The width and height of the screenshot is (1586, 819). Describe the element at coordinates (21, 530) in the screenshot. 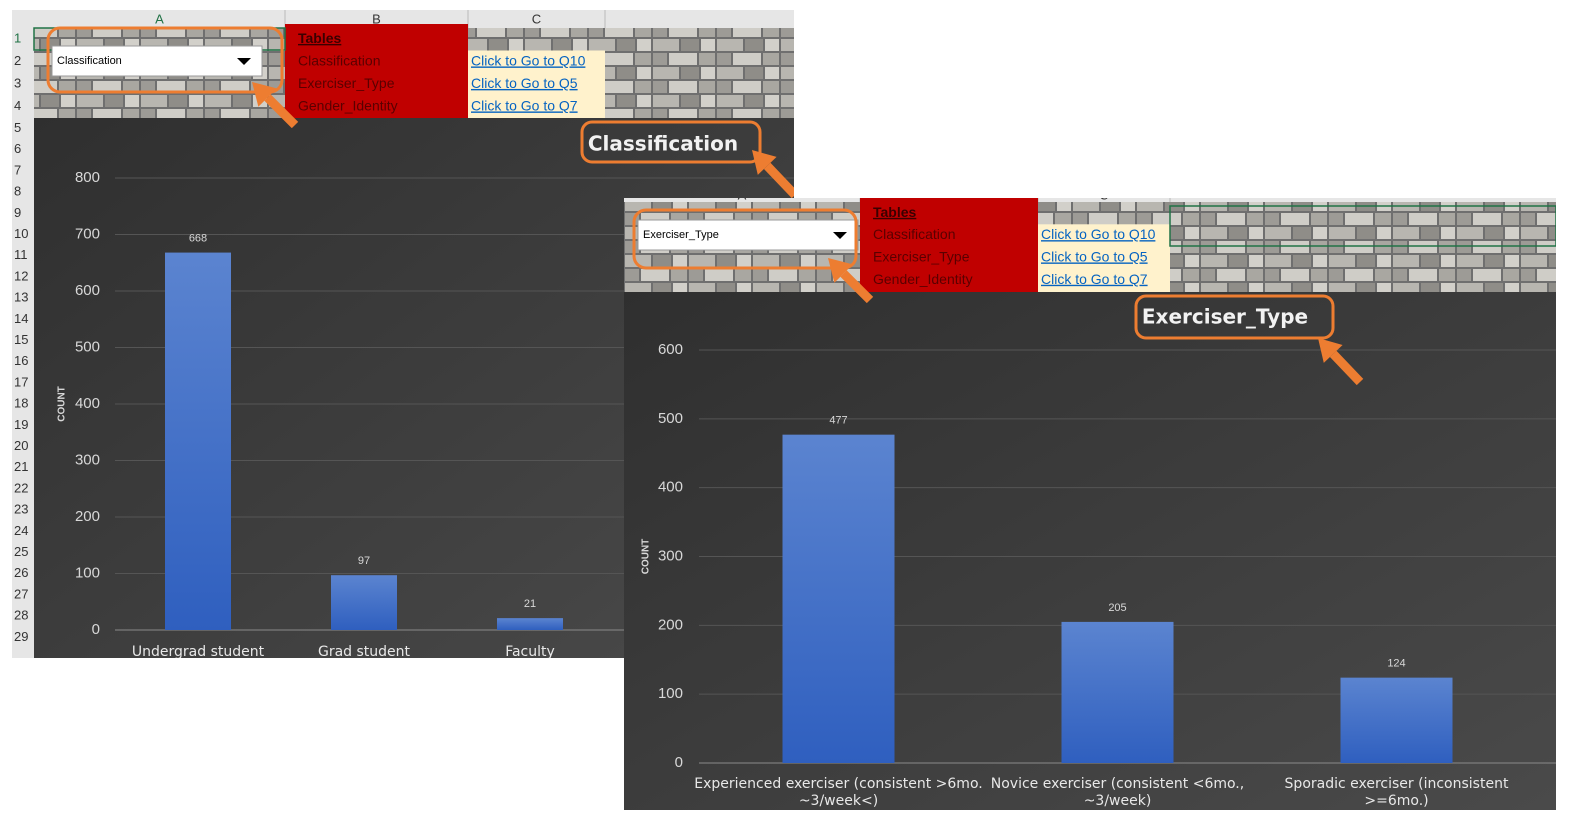

I see `row-number: 24` at that location.